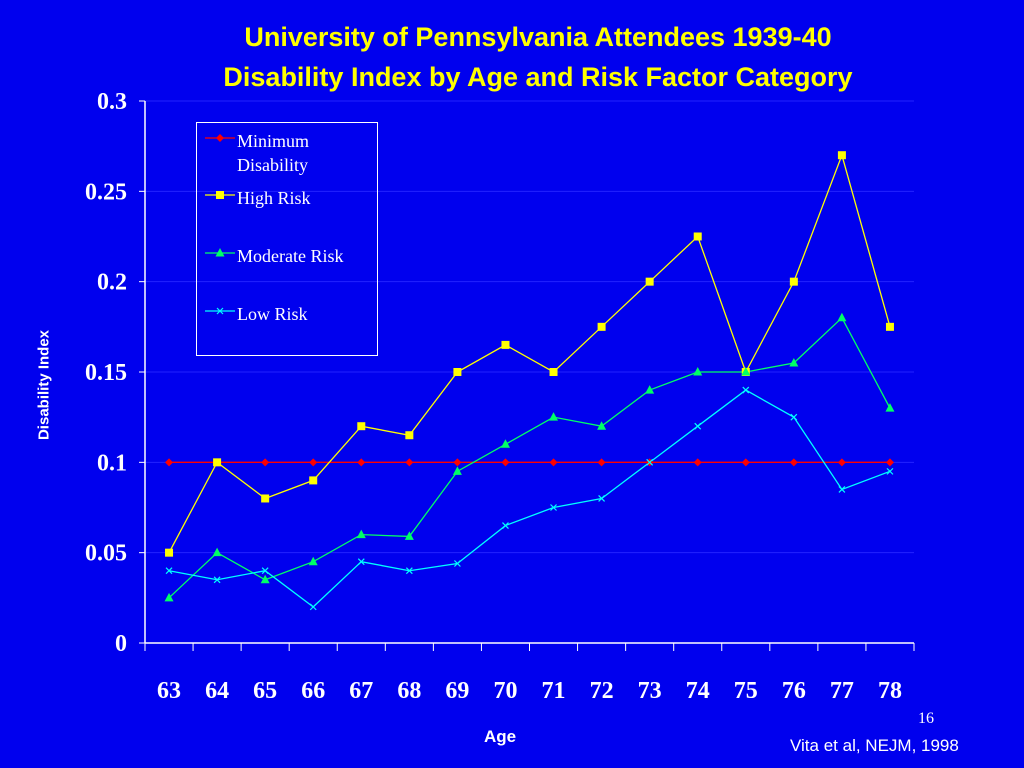 This screenshot has height=768, width=1024. What do you see at coordinates (874, 745) in the screenshot?
I see `citation: Vita et al, NEJM, 1998` at bounding box center [874, 745].